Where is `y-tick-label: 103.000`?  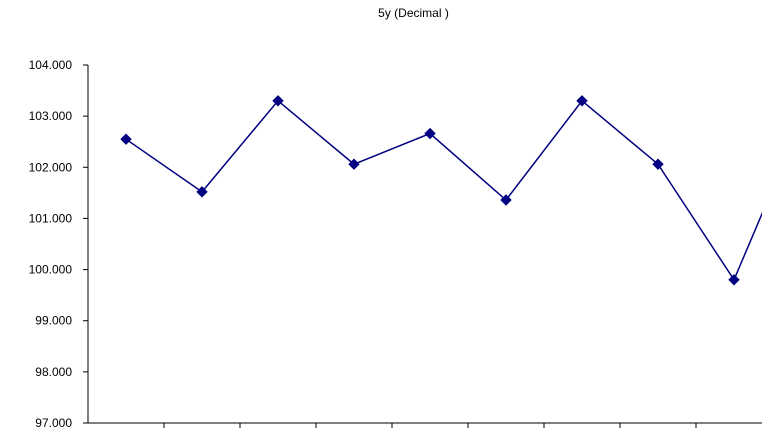 y-tick-label: 103.000 is located at coordinates (51, 116).